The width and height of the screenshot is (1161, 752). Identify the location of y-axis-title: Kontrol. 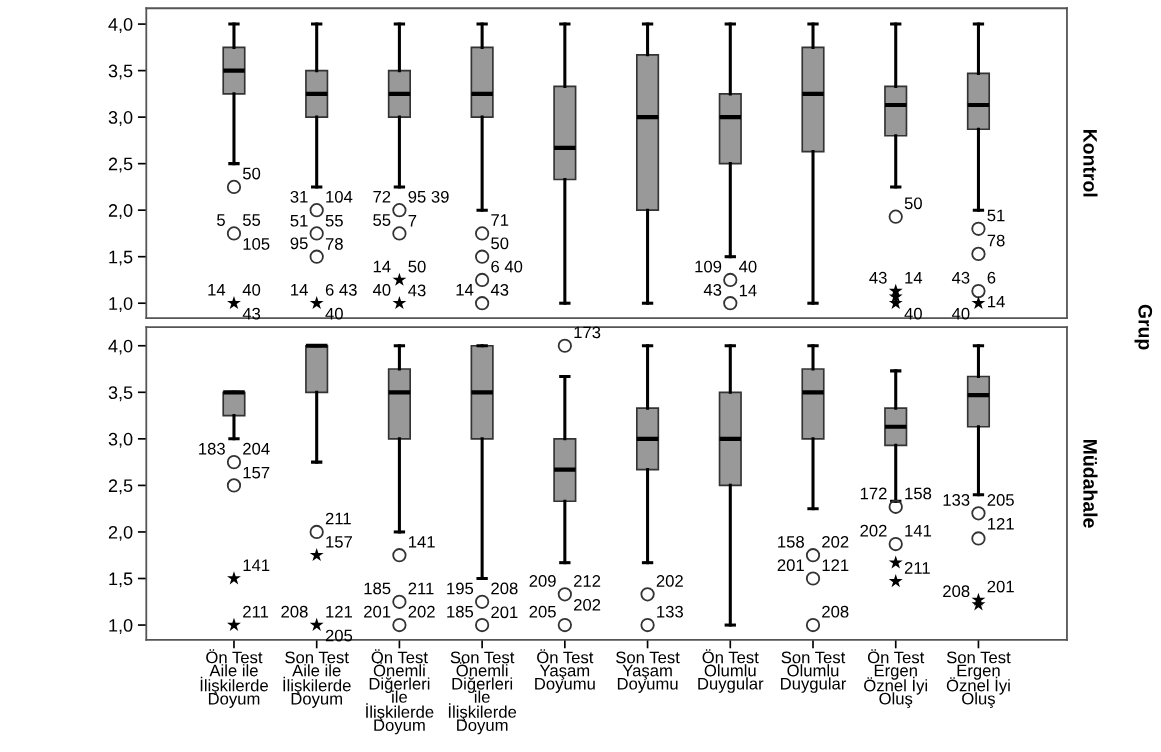
(1090, 163).